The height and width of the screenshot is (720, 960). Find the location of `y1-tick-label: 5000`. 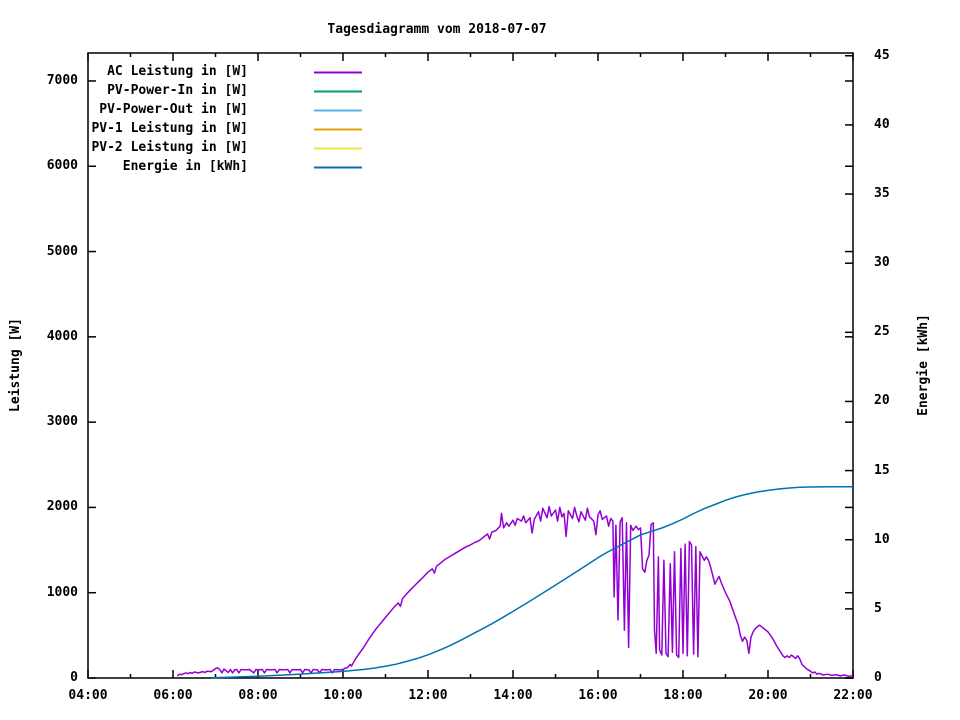

y1-tick-label: 5000 is located at coordinates (62, 251).